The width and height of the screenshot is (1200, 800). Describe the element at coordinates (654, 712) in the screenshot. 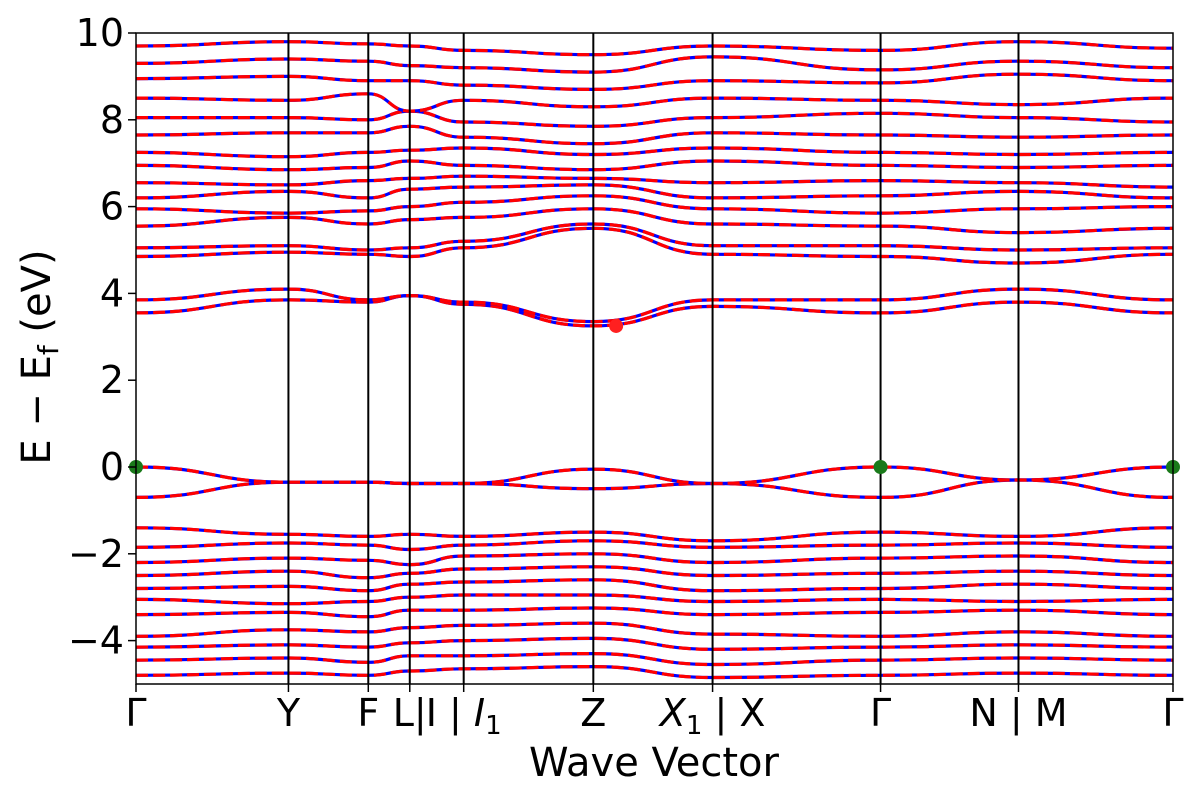

I see `x-axis-ticks: Γ Y F L|I | I1 Z X1 | X Γ N | M Γ` at that location.